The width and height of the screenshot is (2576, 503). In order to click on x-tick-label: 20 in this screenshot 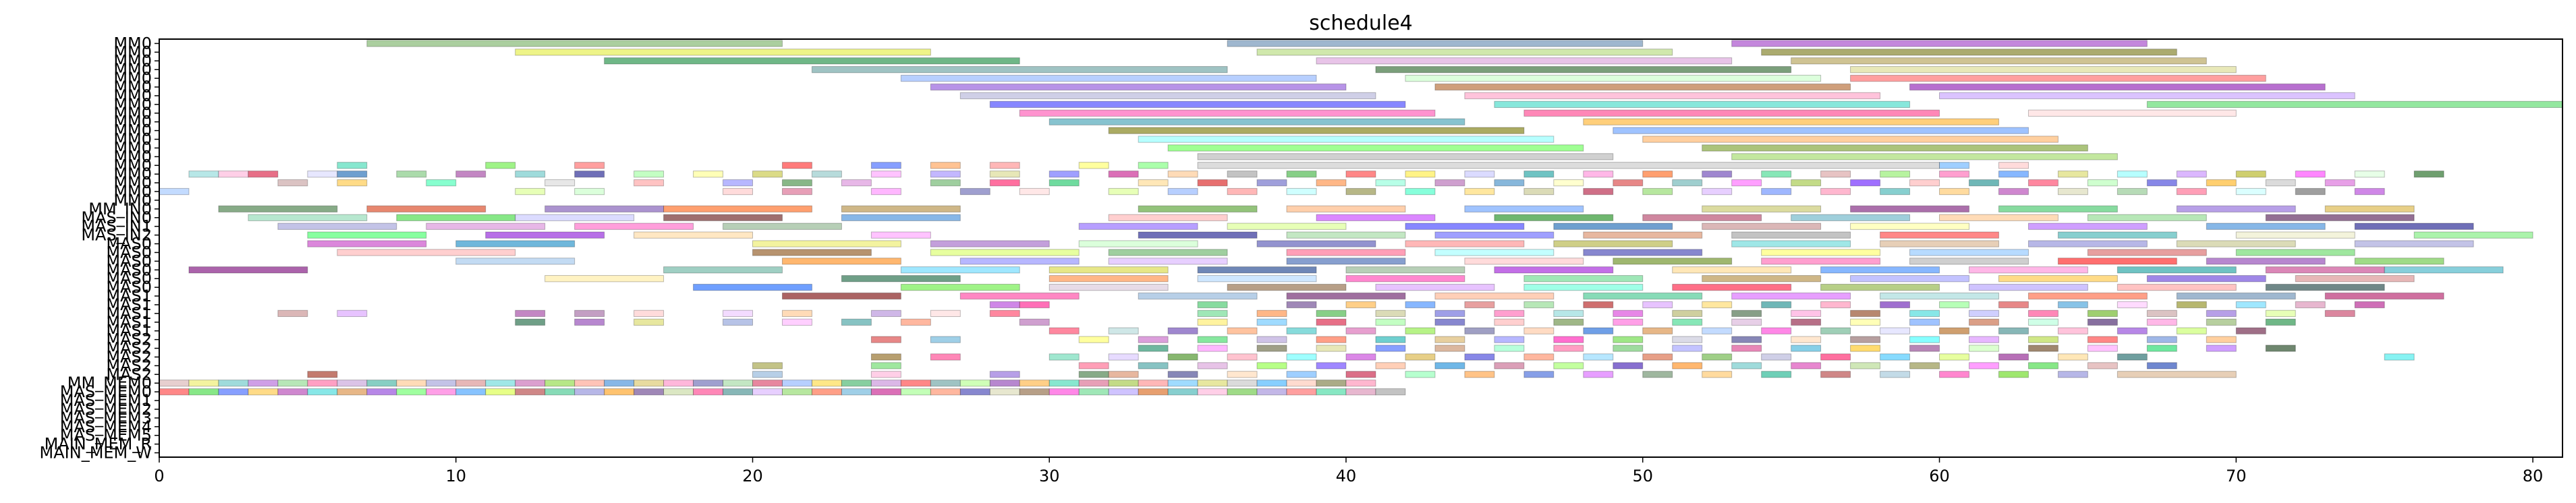, I will do `click(752, 476)`.